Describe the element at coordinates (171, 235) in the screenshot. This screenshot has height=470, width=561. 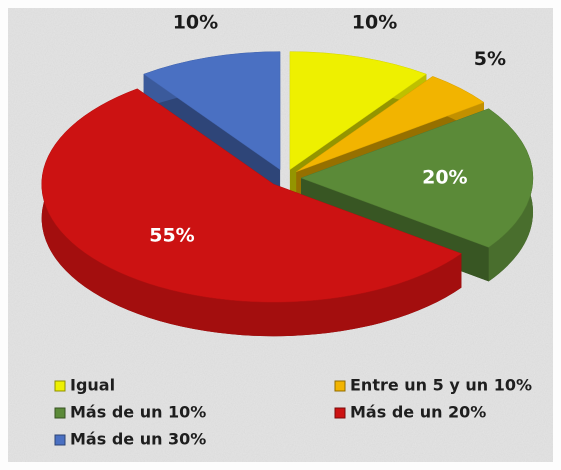
I see `data-label: 55%` at that location.